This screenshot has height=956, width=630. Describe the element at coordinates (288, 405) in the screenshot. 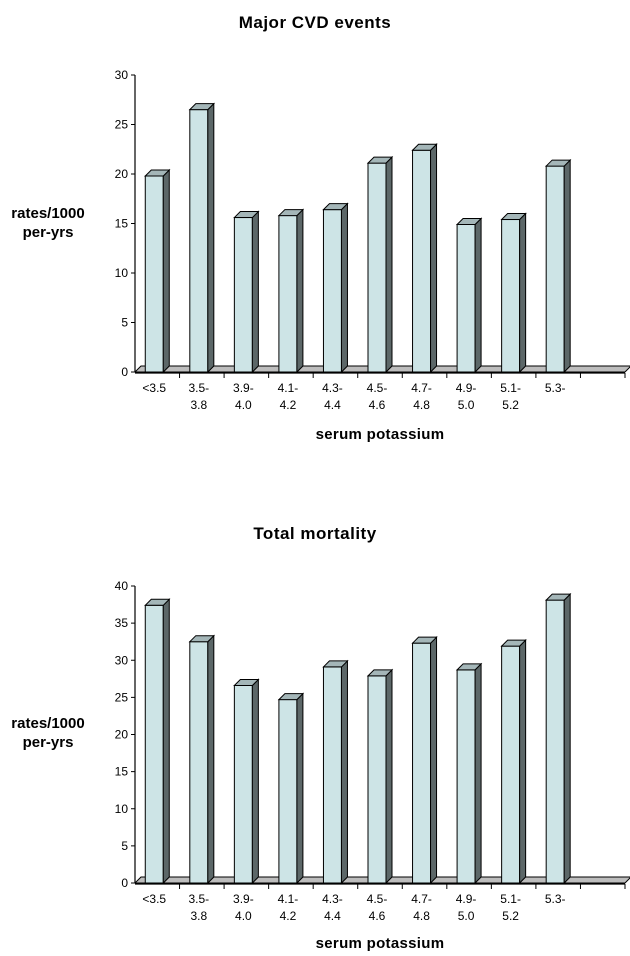

I see `x-tick-label: 4.2` at that location.